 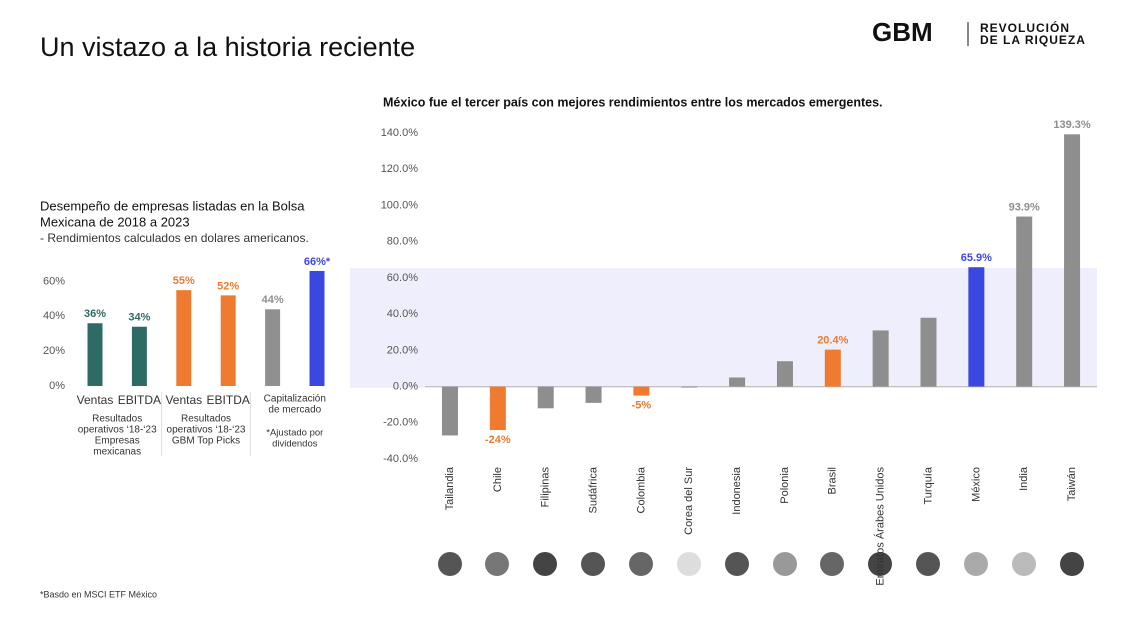 I want to click on flags, so click(x=761, y=564).